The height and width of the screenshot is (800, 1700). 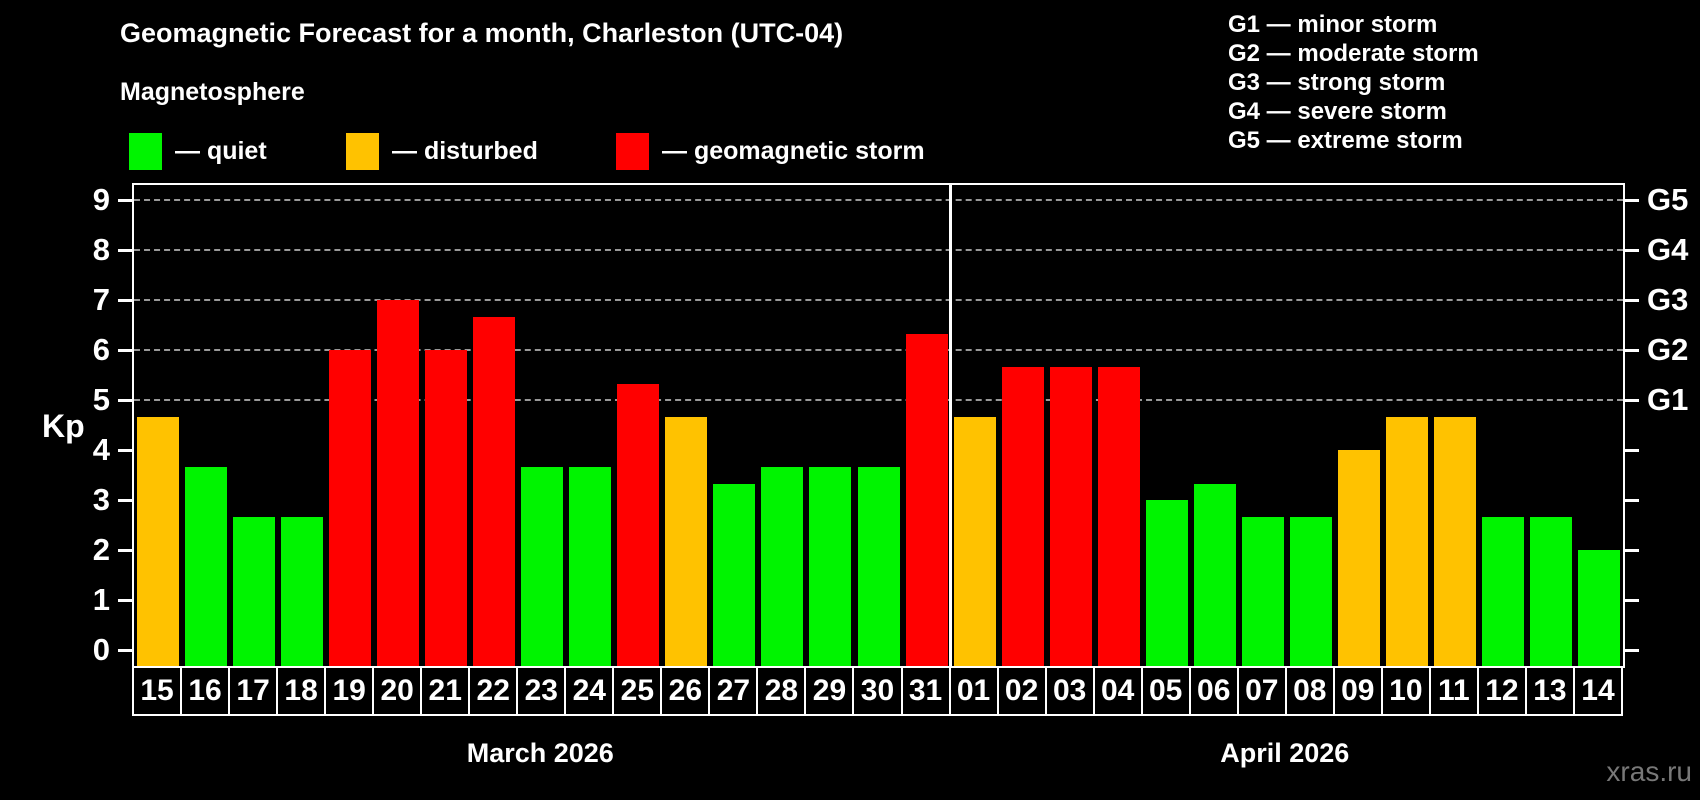 What do you see at coordinates (63, 426) in the screenshot?
I see `y-axis-title: Kp` at bounding box center [63, 426].